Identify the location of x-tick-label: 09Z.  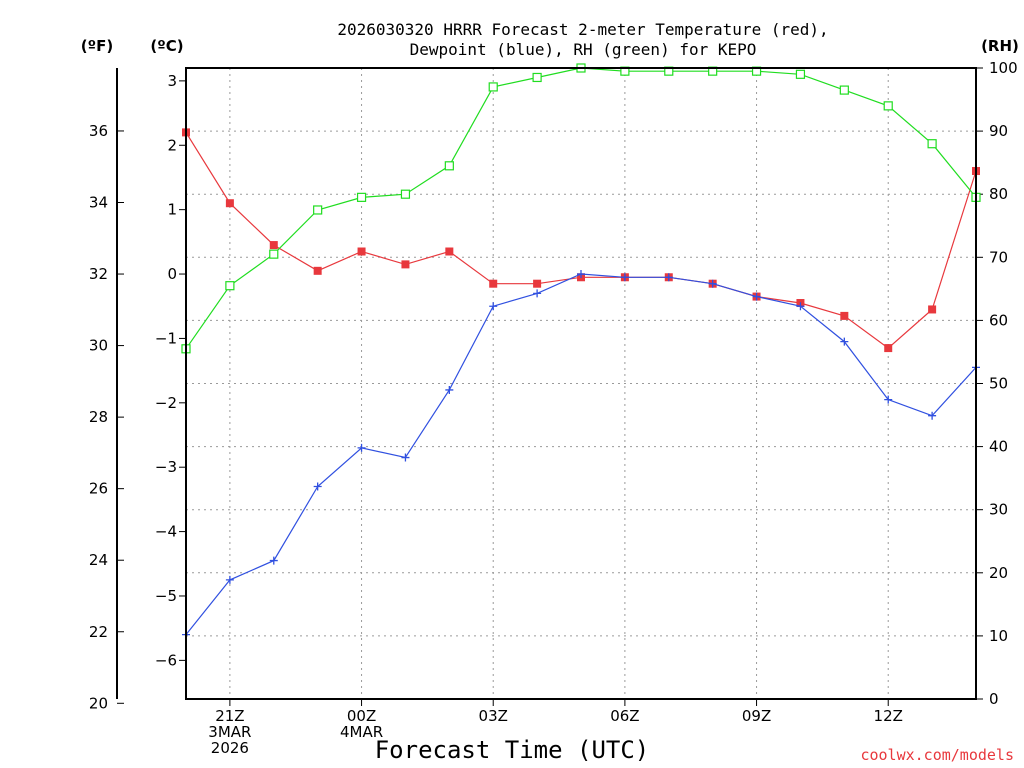
(756, 716).